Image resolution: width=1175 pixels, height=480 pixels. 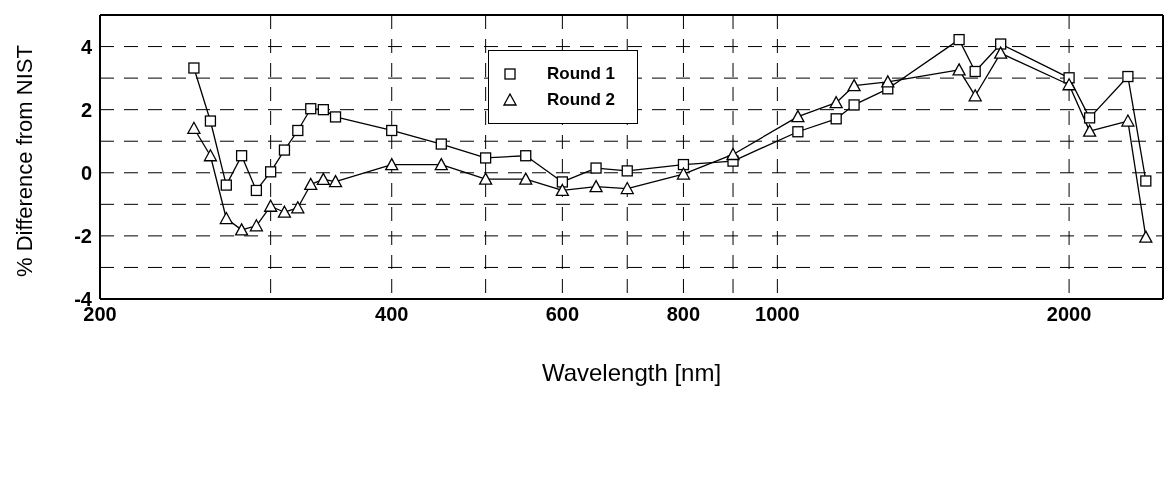 I want to click on y-tick-label: 4, so click(x=86, y=46).